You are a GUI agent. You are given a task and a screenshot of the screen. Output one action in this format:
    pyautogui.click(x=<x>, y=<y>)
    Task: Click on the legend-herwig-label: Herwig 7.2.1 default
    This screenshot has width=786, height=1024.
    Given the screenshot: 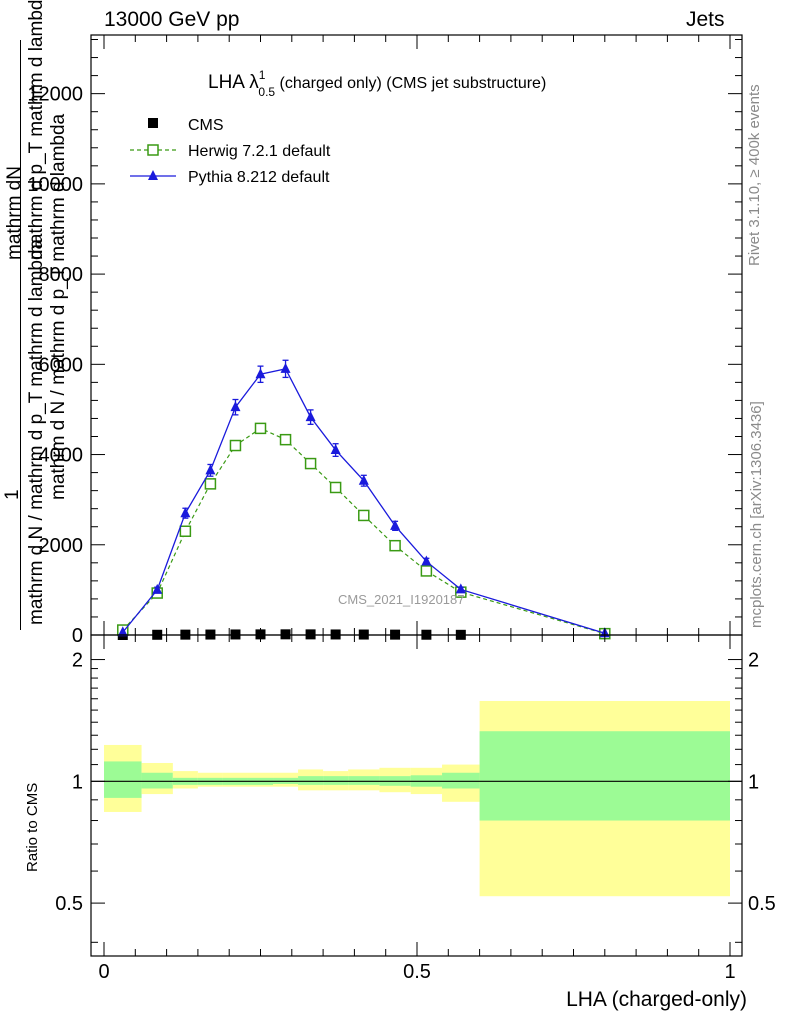 What is the action you would take?
    pyautogui.click(x=259, y=151)
    